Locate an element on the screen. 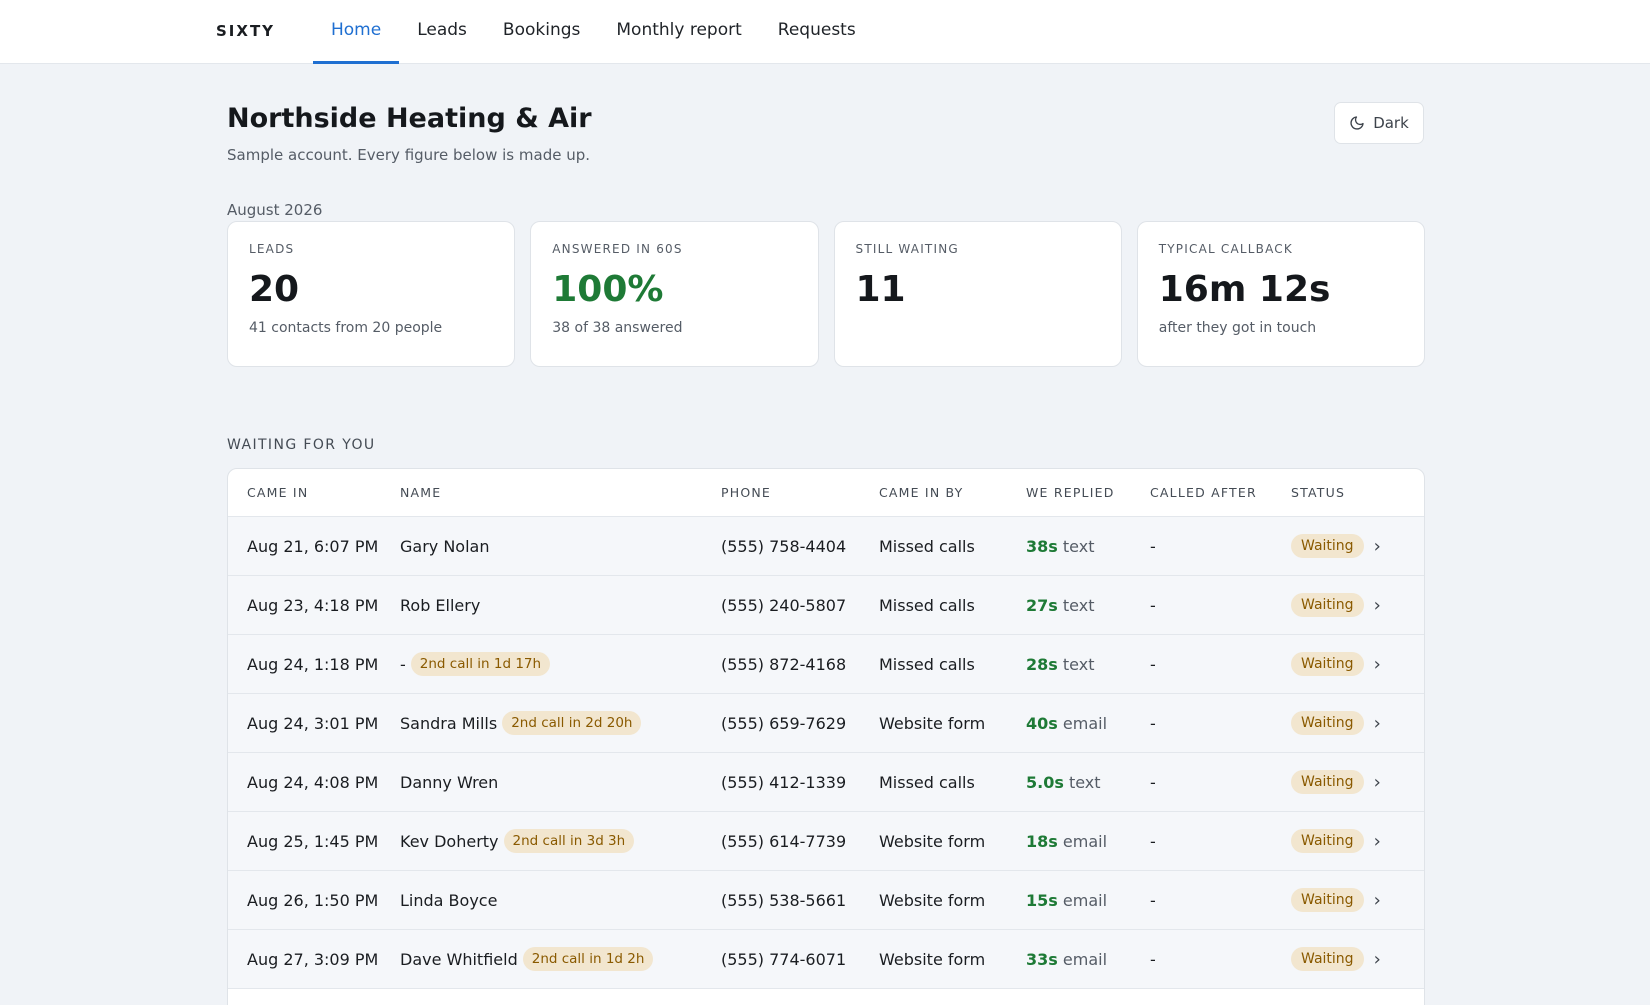 This screenshot has width=1650, height=1005. page-title: Northside Heating & Air is located at coordinates (409, 118).